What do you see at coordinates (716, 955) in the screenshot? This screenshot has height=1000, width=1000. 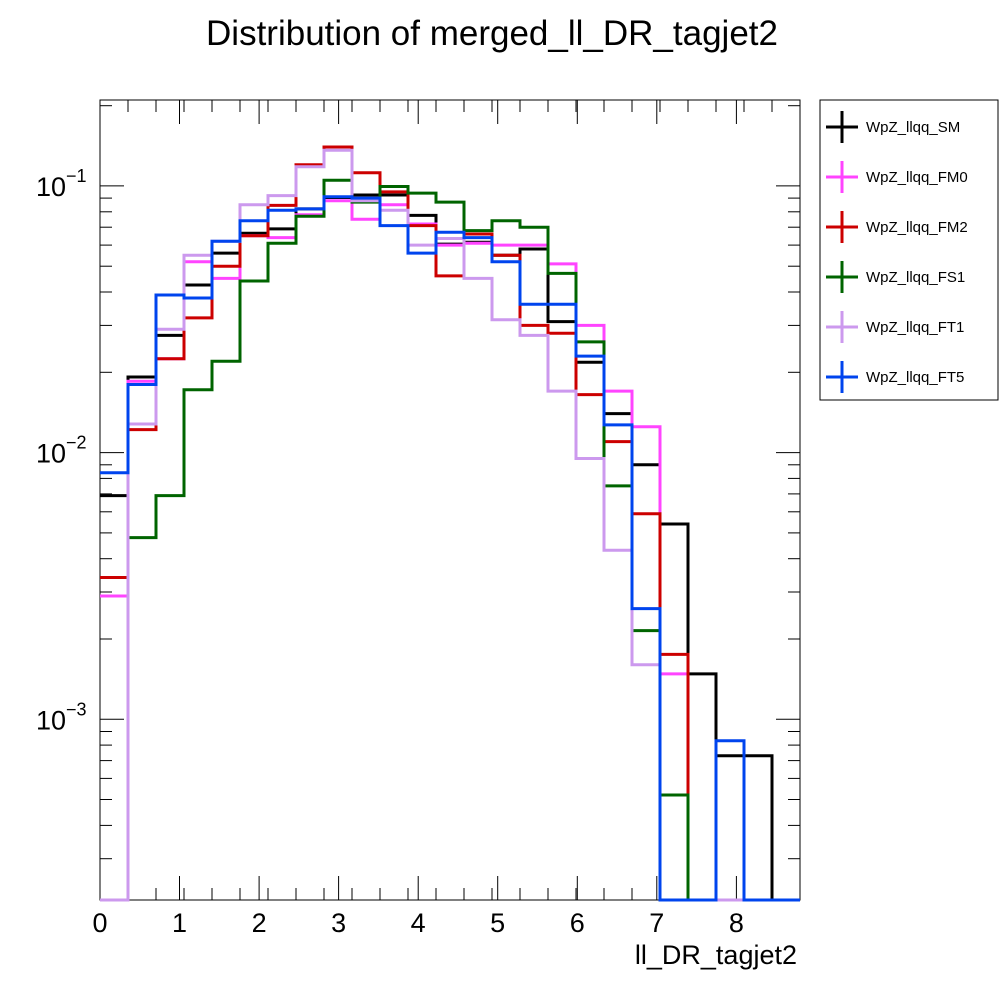 I see `x-axis-label: ll_DR_tagjet2` at bounding box center [716, 955].